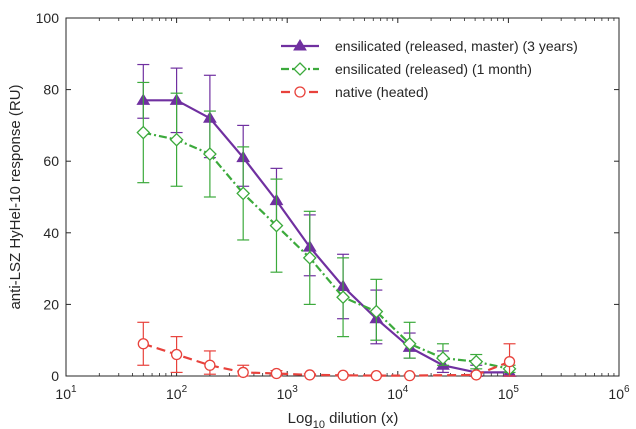 The height and width of the screenshot is (429, 636). I want to click on y-tick-label: 60, so click(51, 161).